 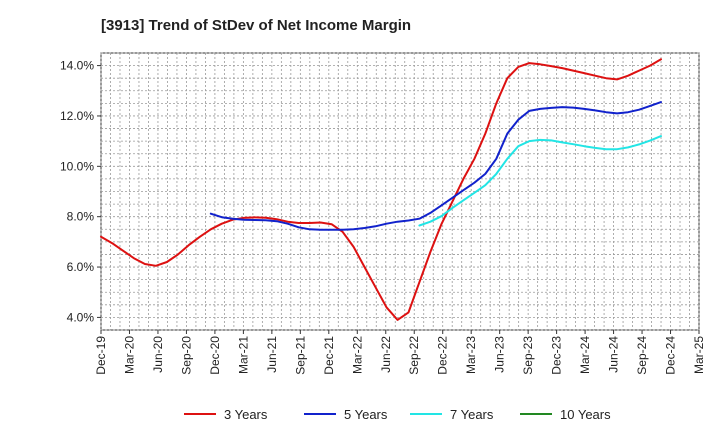 I want to click on x-tick-label: Dec-21, so click(x=329, y=355).